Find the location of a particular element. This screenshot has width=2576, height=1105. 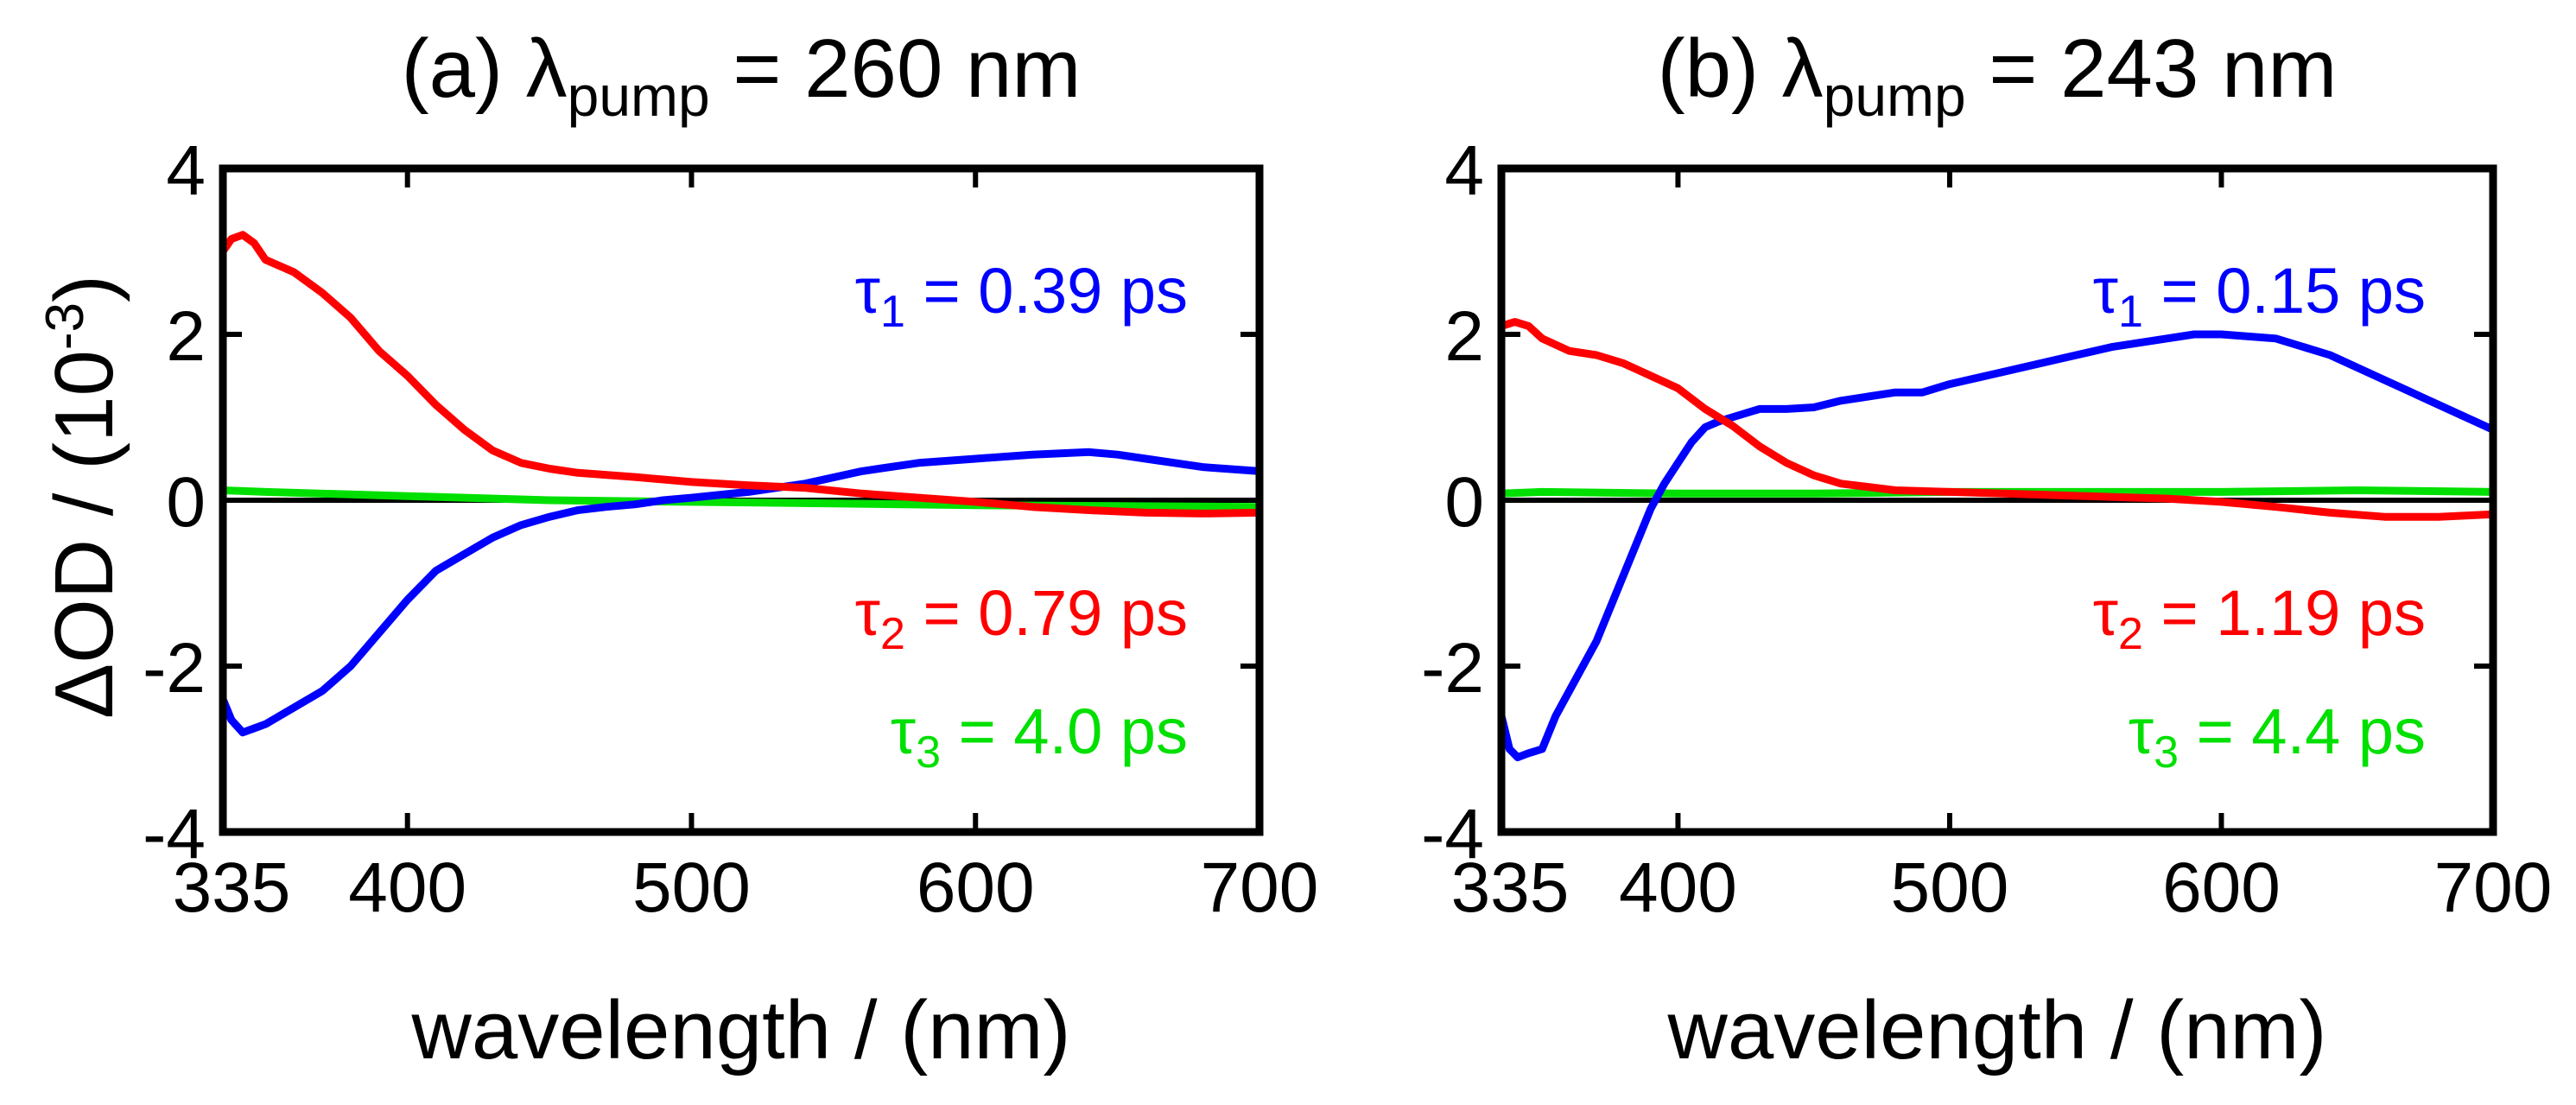

panel-a-tau3-label: τ3 = 4.0 ps is located at coordinates (1039, 736).